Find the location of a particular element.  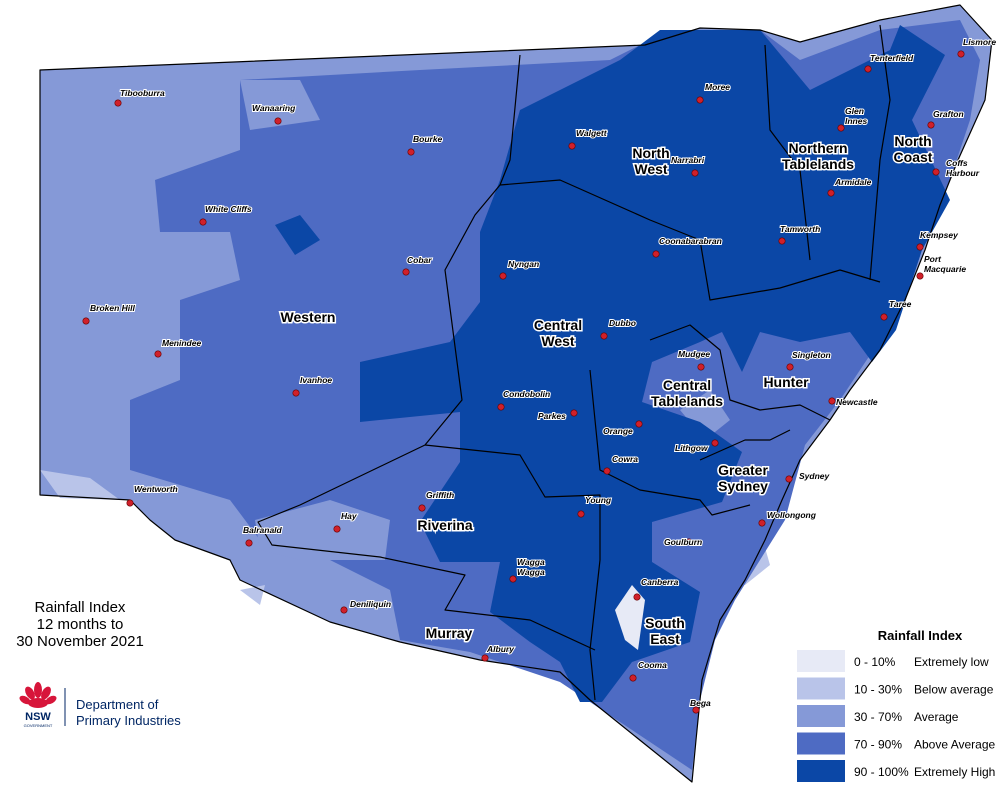

town-label: Condobolin is located at coordinates (526, 394).